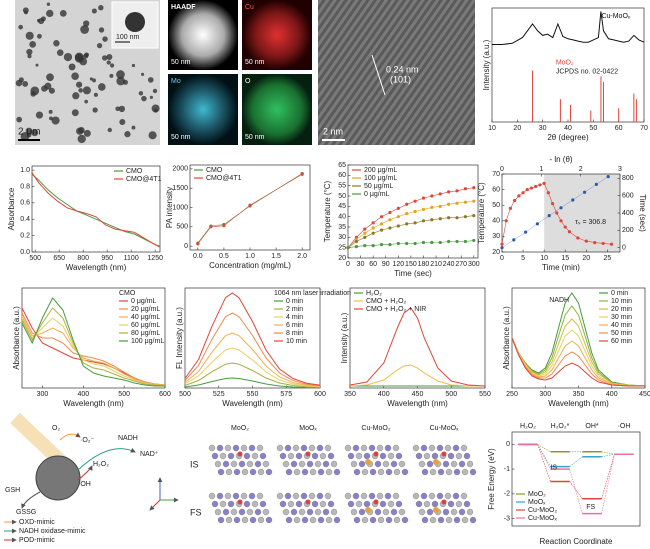  Describe the element at coordinates (619, 128) in the screenshot. I see `x-tick-label: 60` at that location.